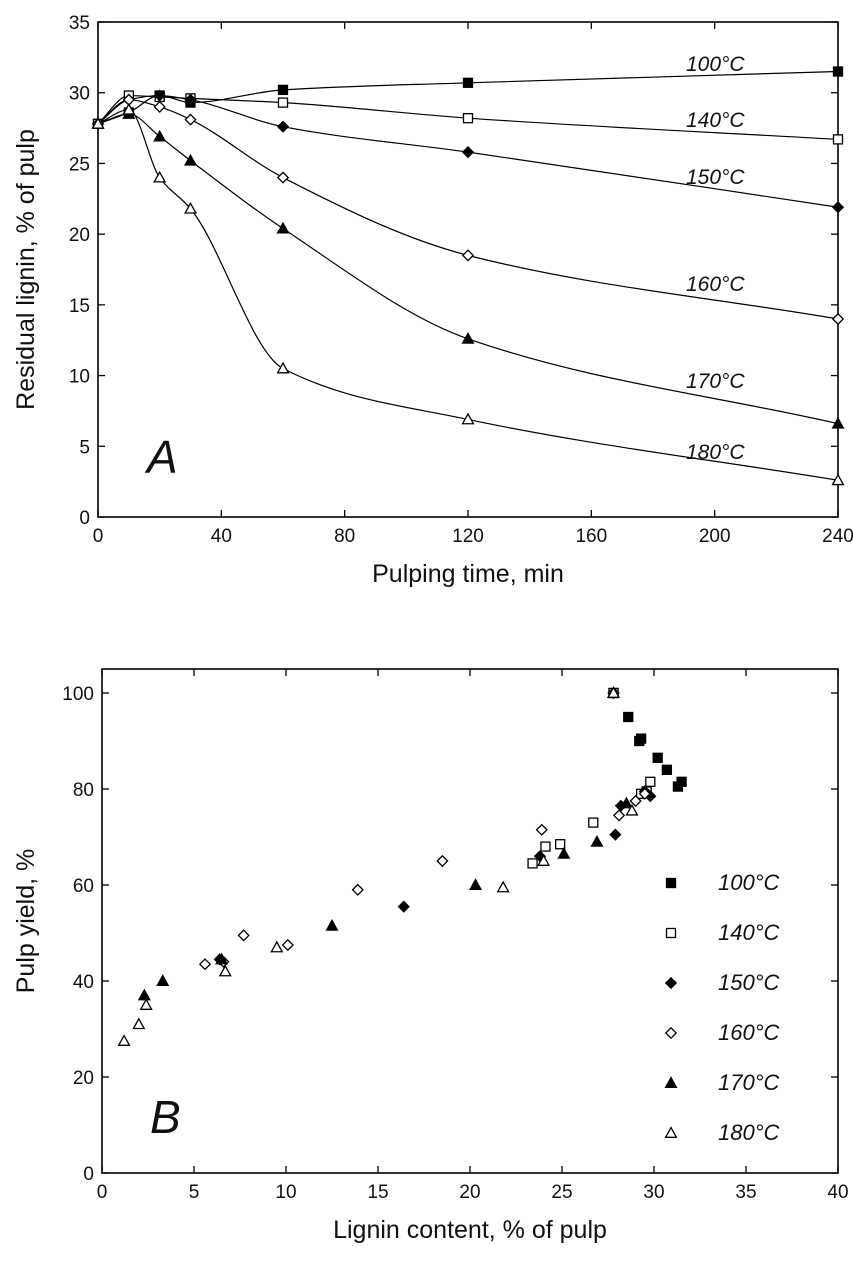 The image size is (853, 1264). Describe the element at coordinates (715, 381) in the screenshot. I see `series-label: 170°C` at that location.